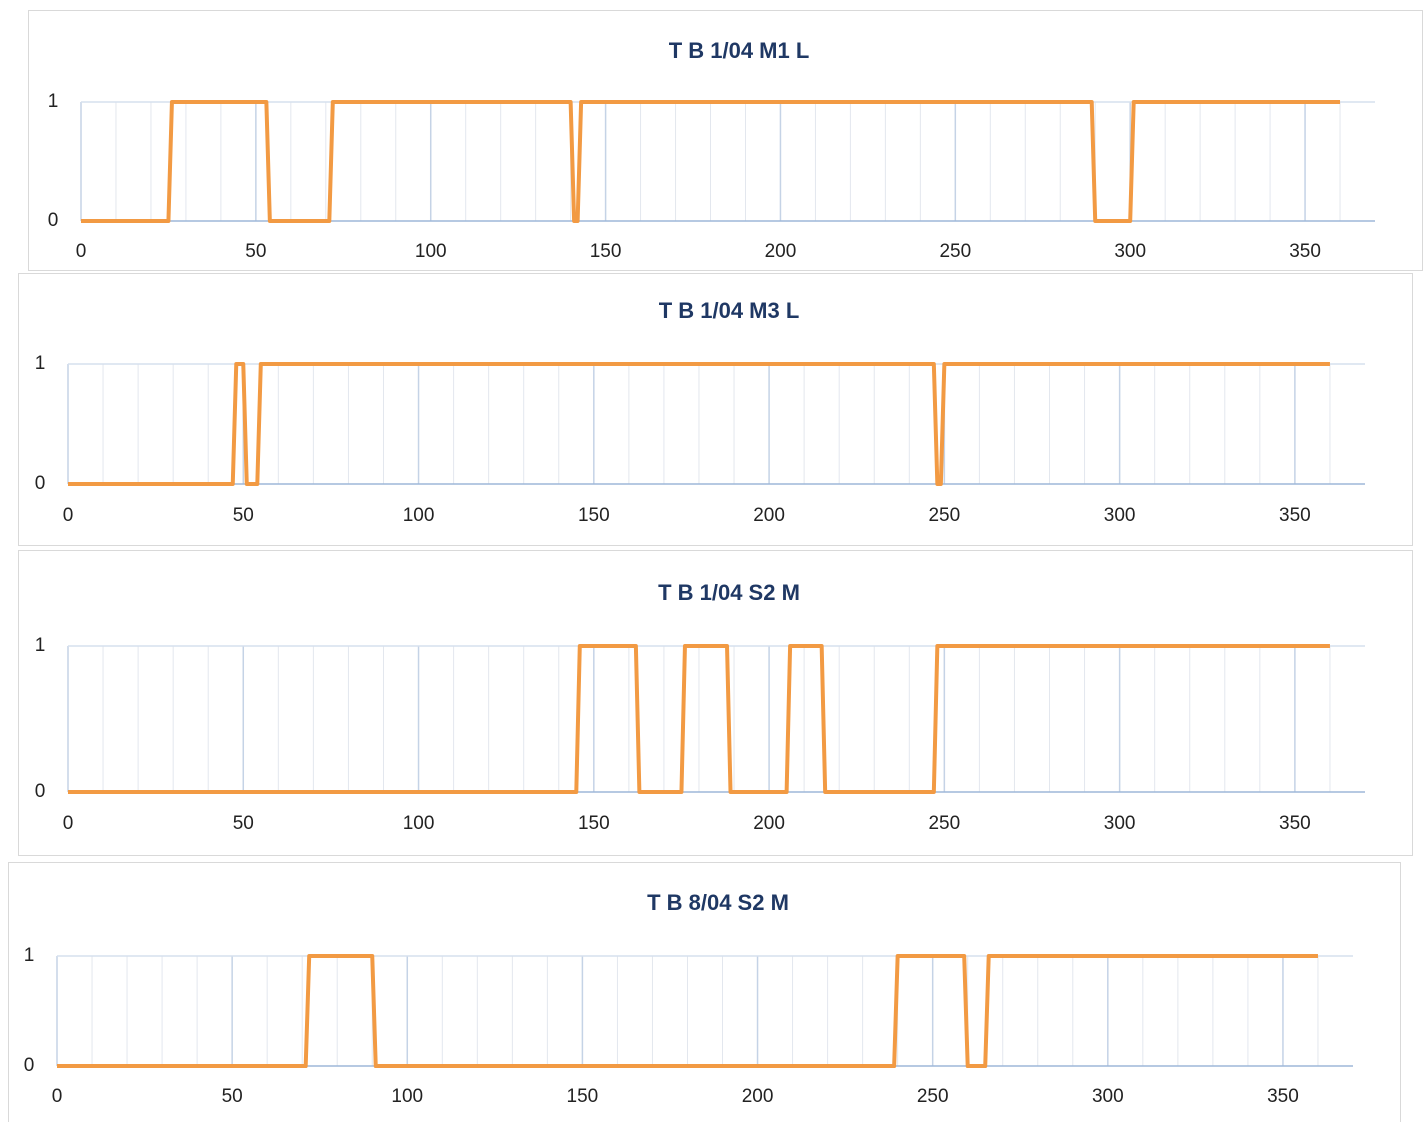 This screenshot has width=1427, height=1122. What do you see at coordinates (718, 902) in the screenshot?
I see `chart-title: T B 8/04 S2 M` at bounding box center [718, 902].